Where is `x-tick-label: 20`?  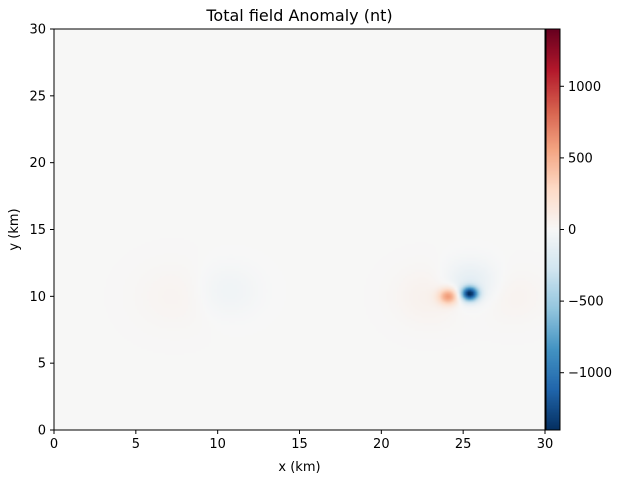 x-tick-label: 20 is located at coordinates (381, 444).